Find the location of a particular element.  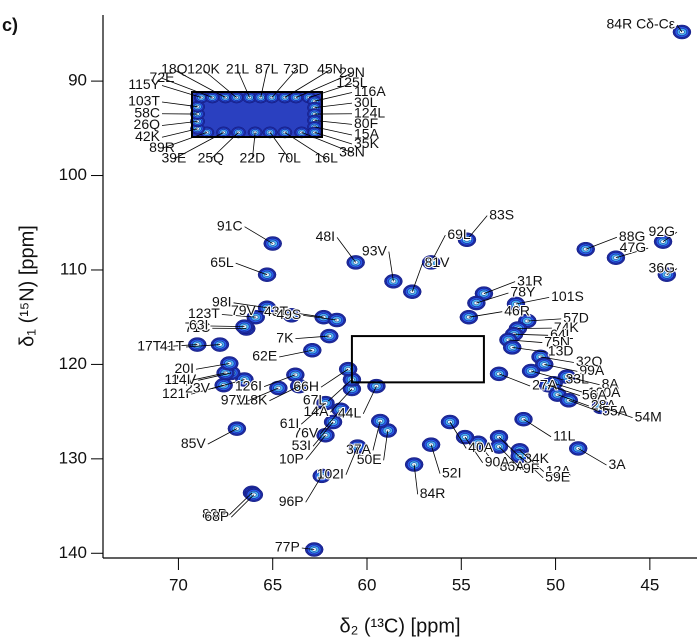

y-axis-label: δ₁ (¹⁵N) [ppm] is located at coordinates (27, 286).